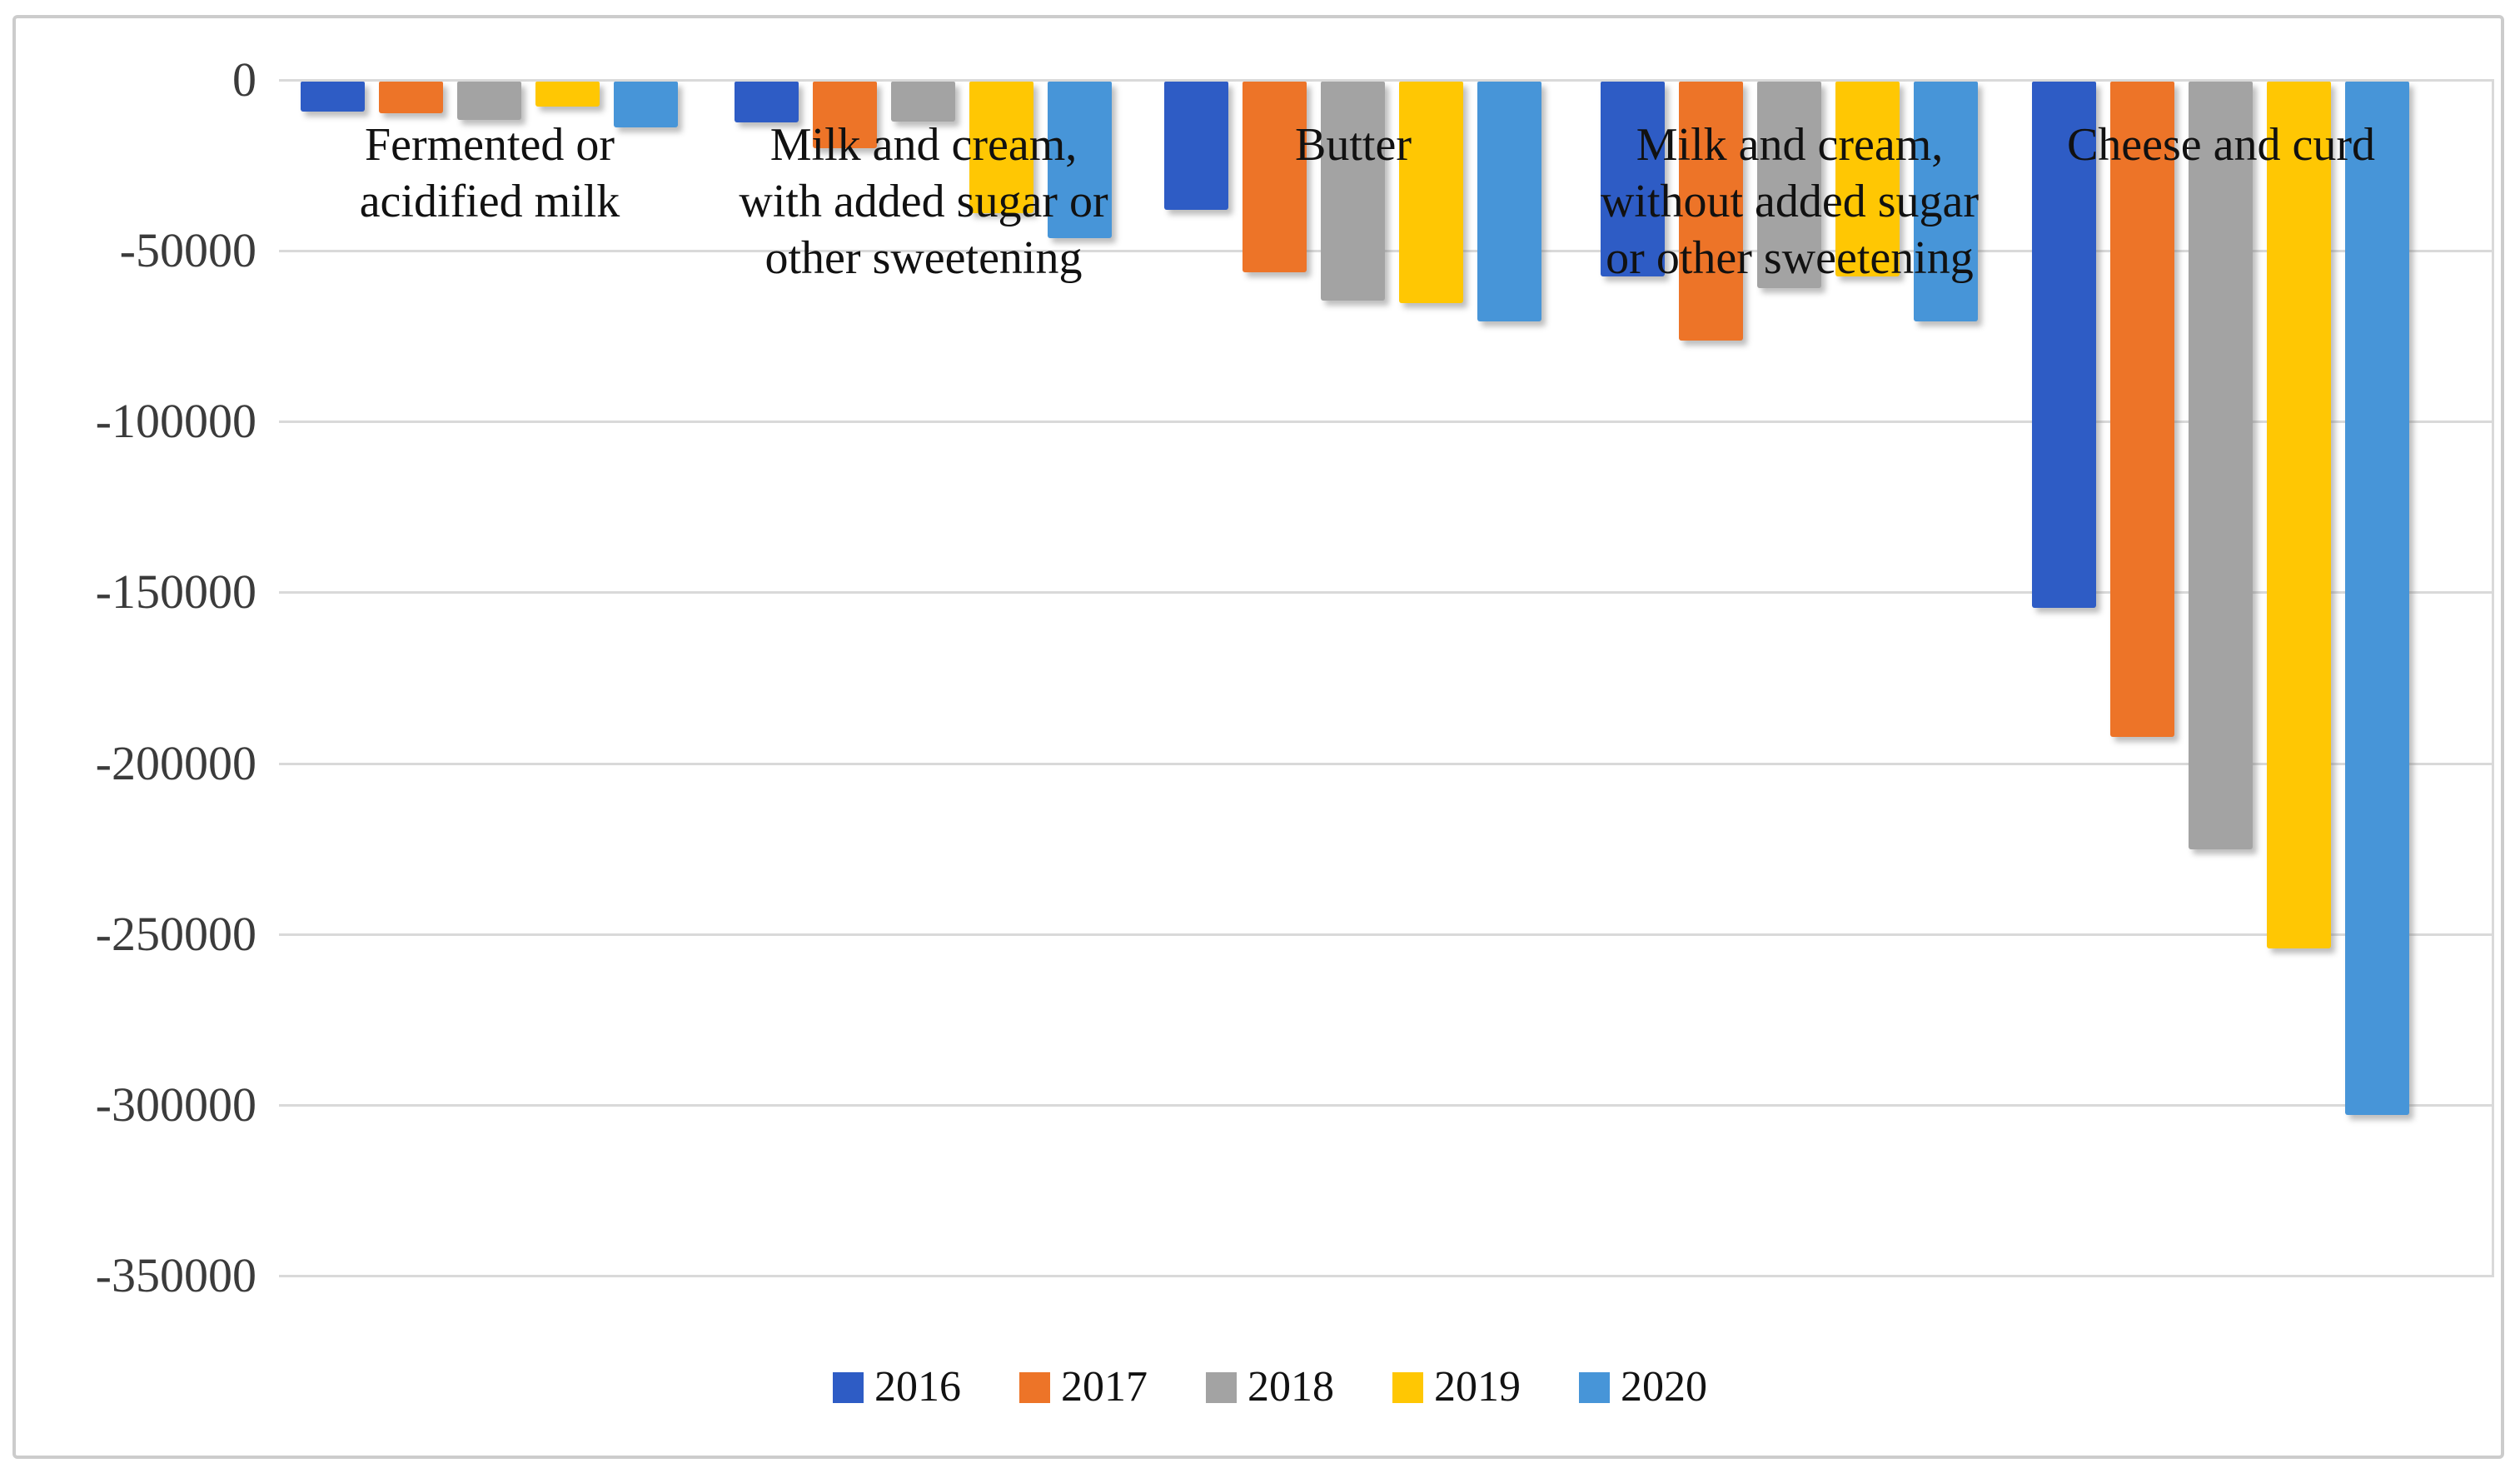 This screenshot has width=2520, height=1483. I want to click on category-label-fermented-or-acidified-milk: Fermented or acidified milk, so click(489, 173).